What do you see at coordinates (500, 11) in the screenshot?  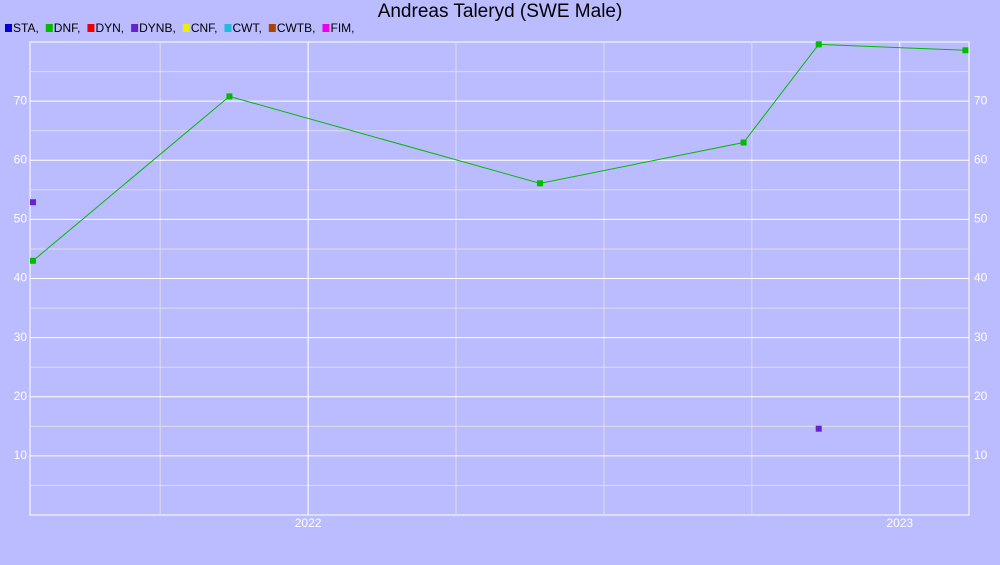 I see `chart-title: Andreas Taleryd (SWE Male)` at bounding box center [500, 11].